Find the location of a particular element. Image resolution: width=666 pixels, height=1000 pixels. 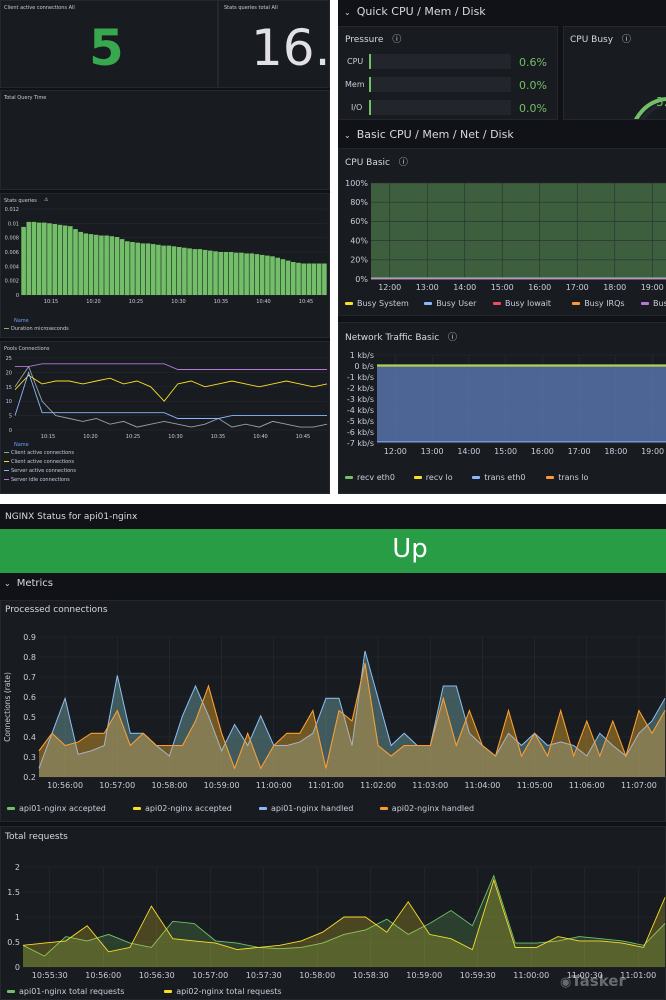

x-tick-label: 10:59:00 is located at coordinates (424, 975).